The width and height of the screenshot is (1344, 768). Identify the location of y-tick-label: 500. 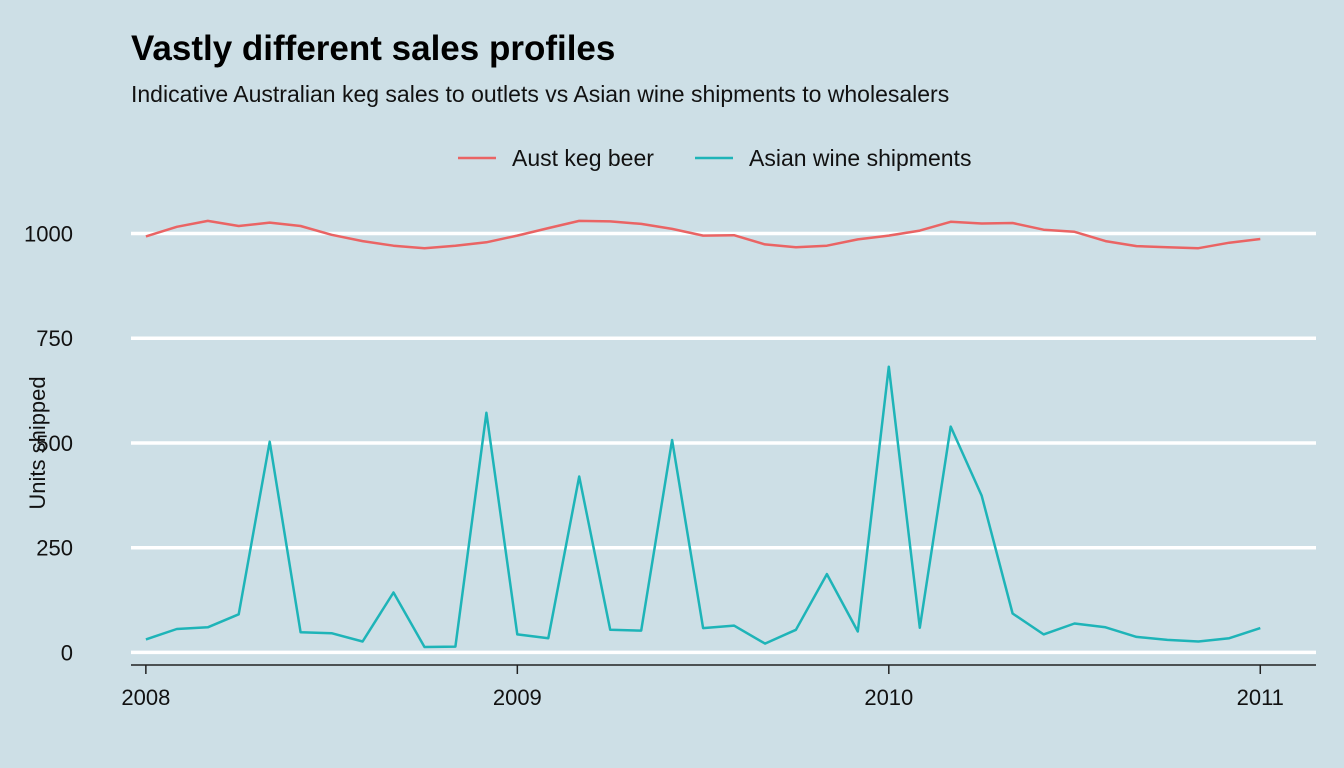
(54, 443).